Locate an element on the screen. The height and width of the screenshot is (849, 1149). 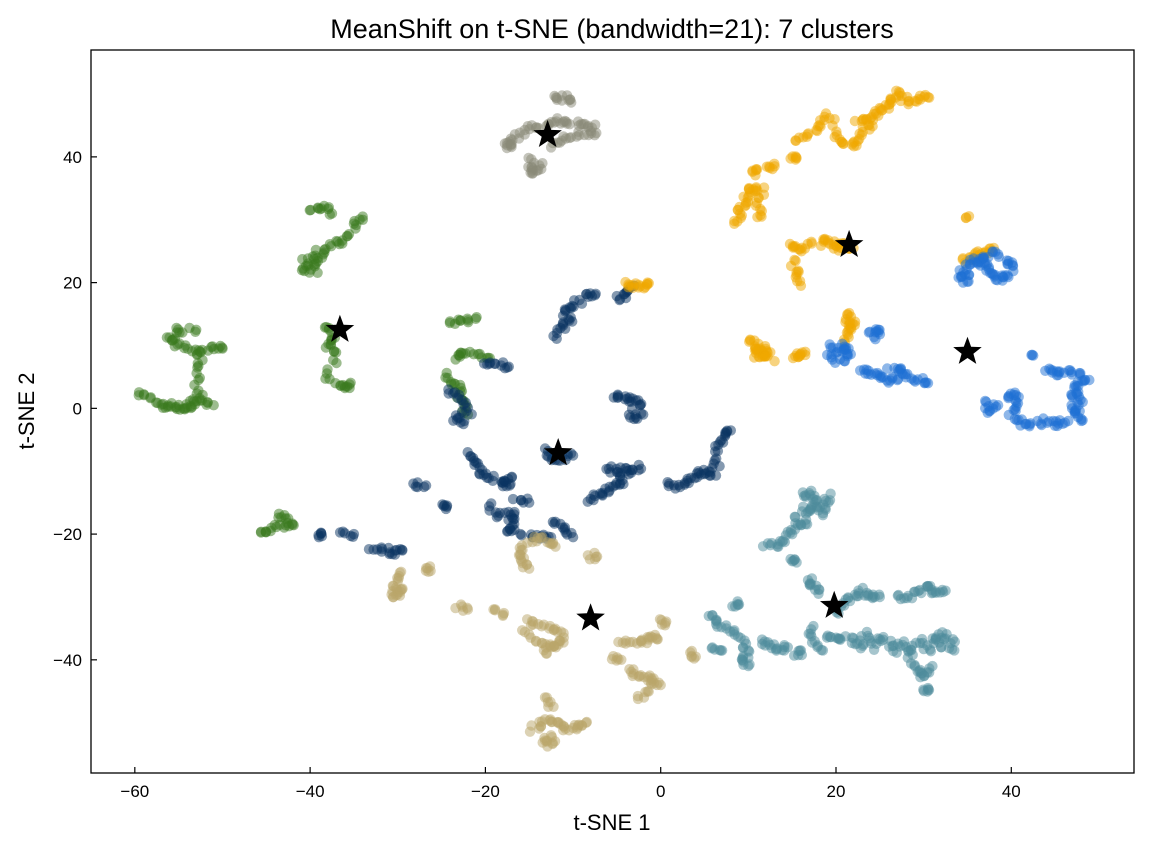
x-tick-label: 0 is located at coordinates (660, 791).